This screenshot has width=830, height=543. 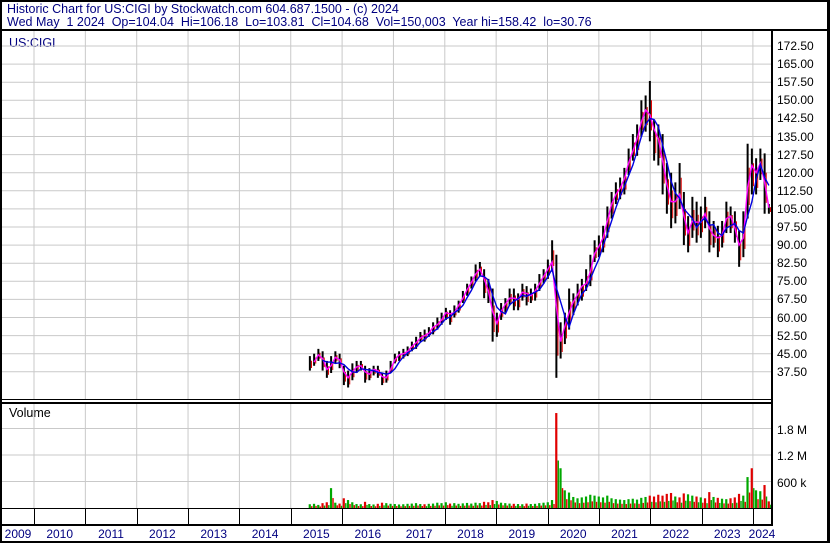 I want to click on year-label: 2024, so click(x=762, y=534).